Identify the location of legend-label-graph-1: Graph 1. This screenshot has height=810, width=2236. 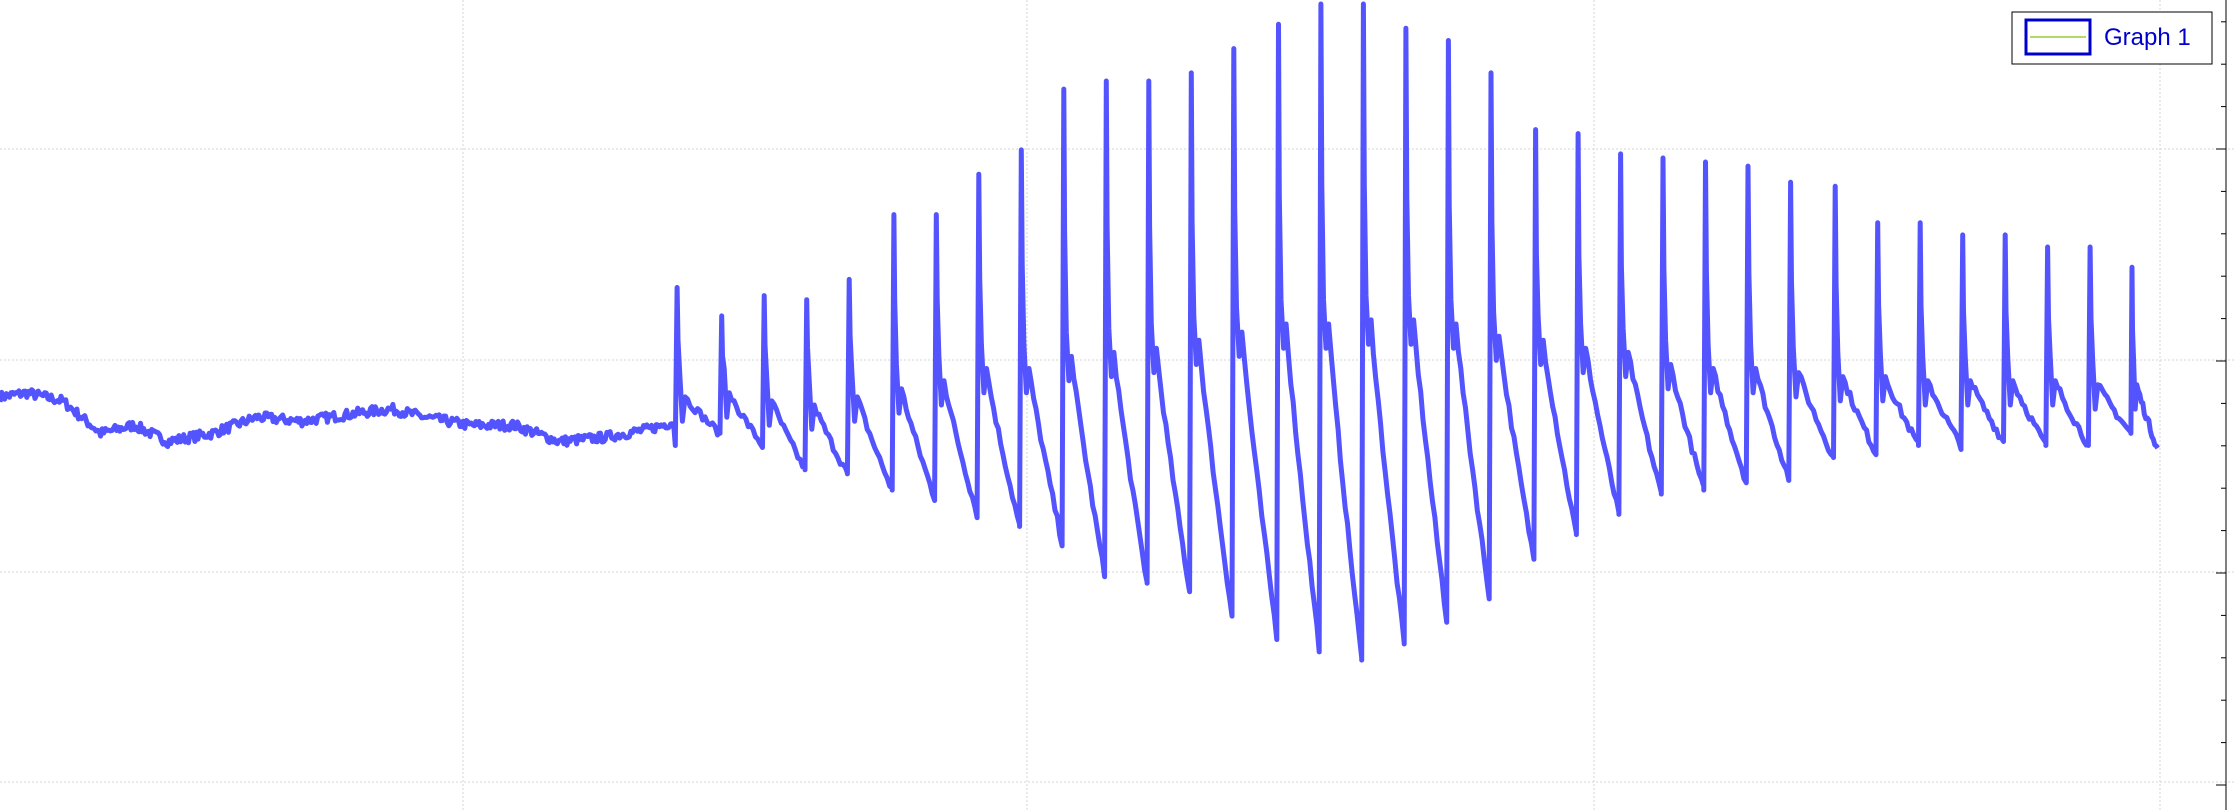
(2147, 37).